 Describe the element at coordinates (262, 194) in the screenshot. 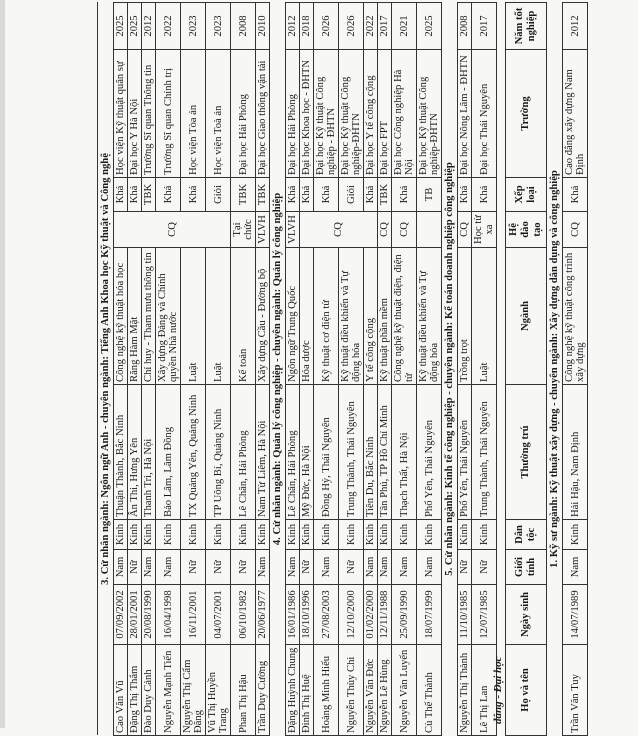

I see `cell-rank: TBK` at that location.